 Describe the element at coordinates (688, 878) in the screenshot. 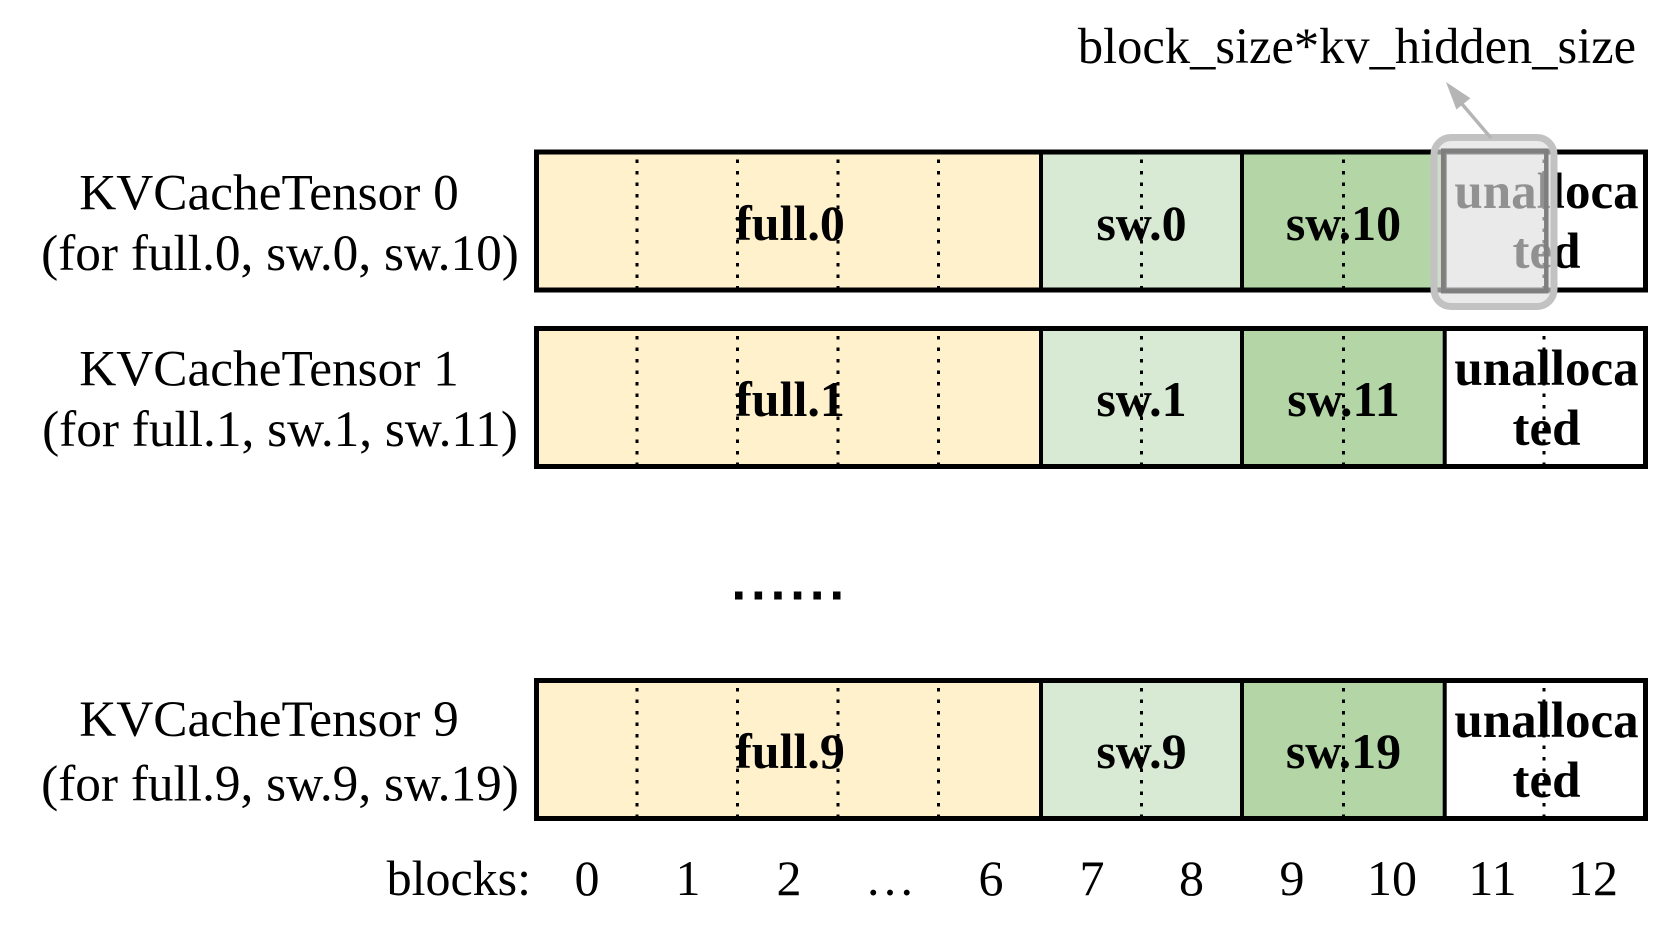

I see `svg-text: 1` at that location.